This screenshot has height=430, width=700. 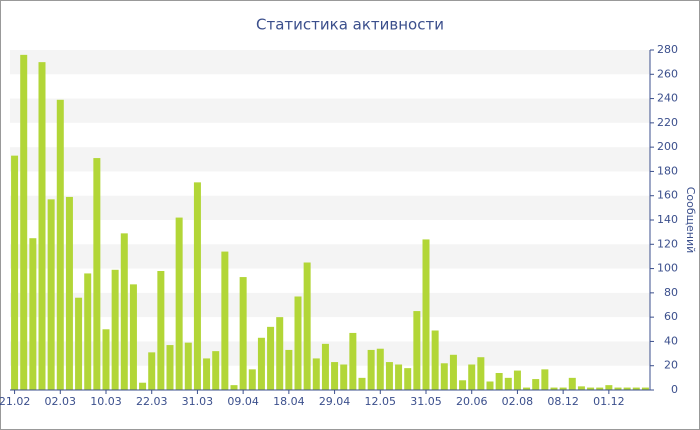 I want to click on y-tick-label: 80, so click(x=671, y=292).